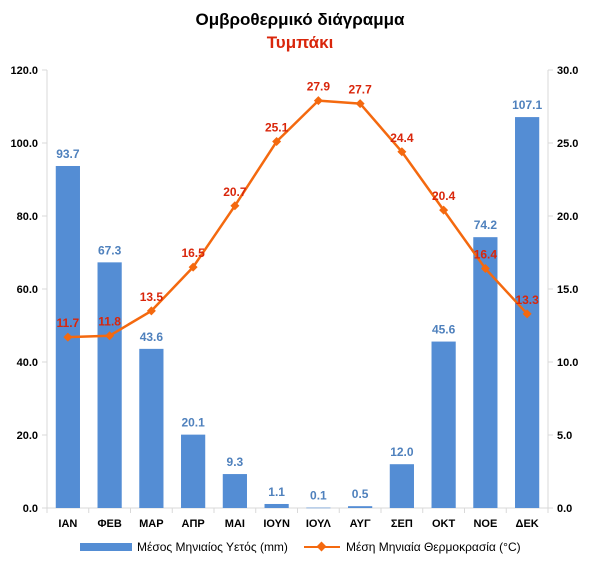 The width and height of the screenshot is (600, 572). What do you see at coordinates (67, 524) in the screenshot?
I see `x-tick-label: ΙΑΝ` at bounding box center [67, 524].